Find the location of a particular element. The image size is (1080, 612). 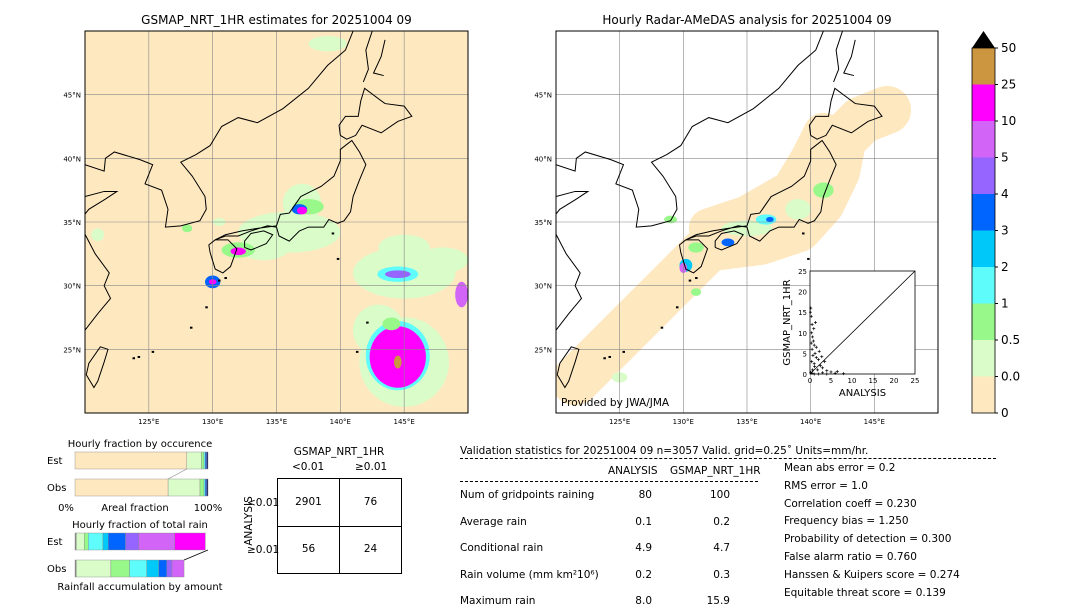

score-item: False alarm ratio = 0.760 is located at coordinates (850, 557).